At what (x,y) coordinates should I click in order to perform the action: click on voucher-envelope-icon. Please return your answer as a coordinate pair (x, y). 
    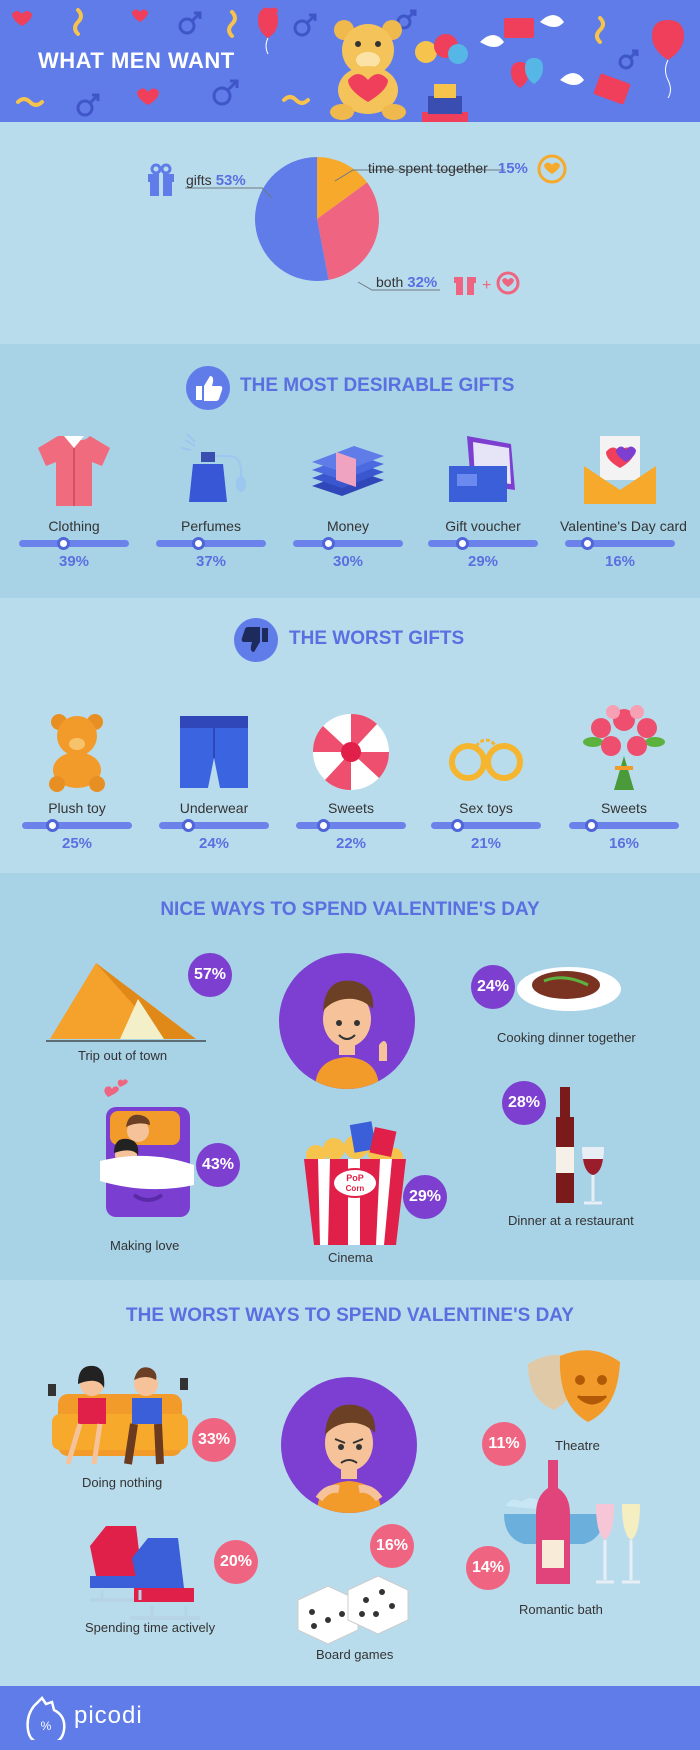
    Looking at the image, I should click on (482, 469).